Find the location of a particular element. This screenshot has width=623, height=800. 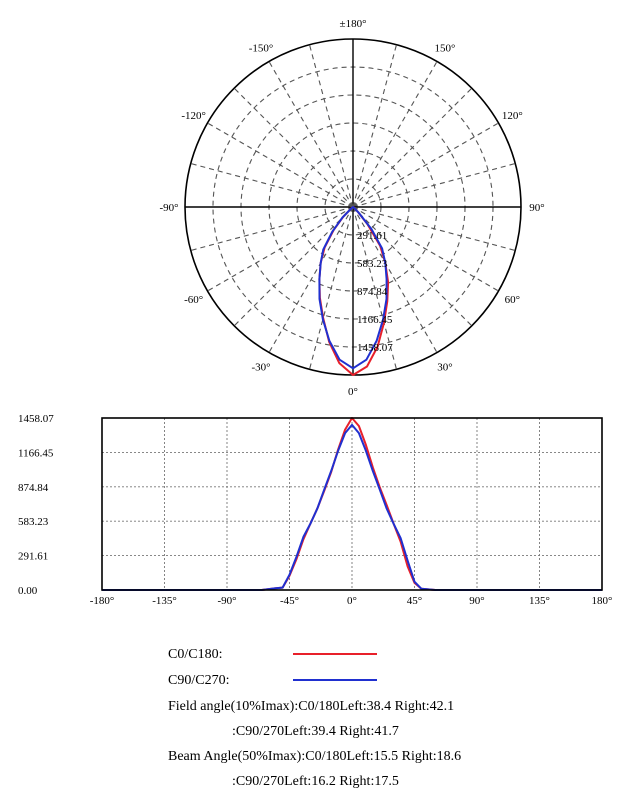

linear-x-ticks: -180° -135° -90° -45° 0° 45° 90° 135° 180° is located at coordinates (351, 601).